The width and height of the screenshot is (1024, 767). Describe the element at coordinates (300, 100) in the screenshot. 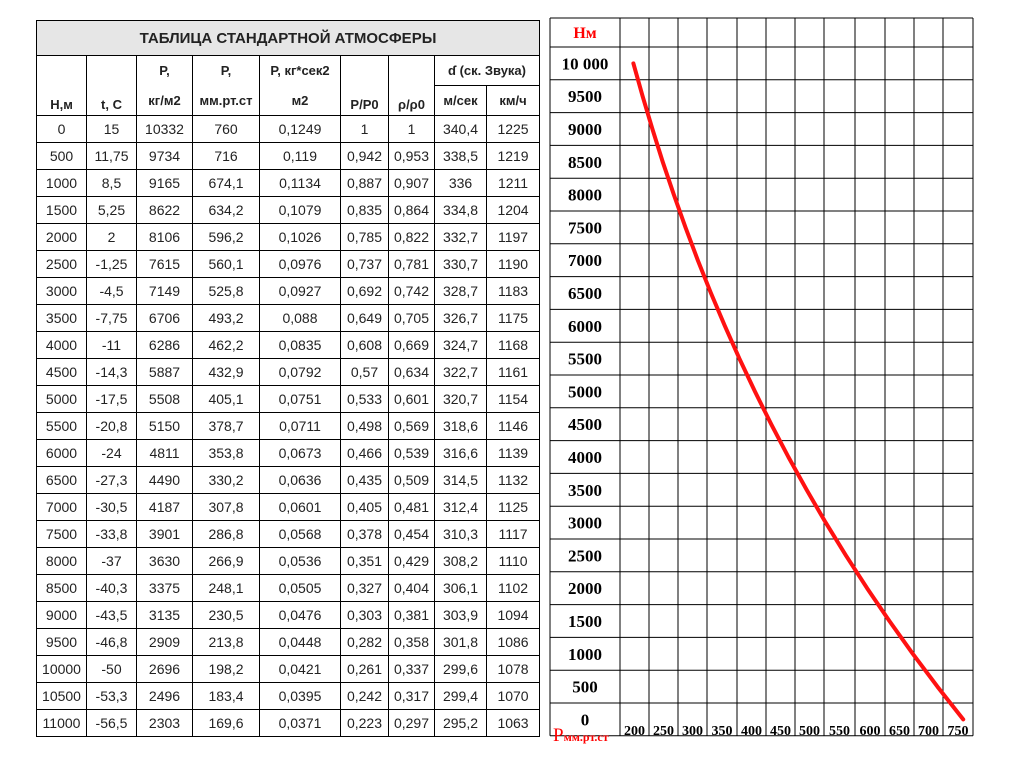

I see `col-header-density-unit: м2` at that location.